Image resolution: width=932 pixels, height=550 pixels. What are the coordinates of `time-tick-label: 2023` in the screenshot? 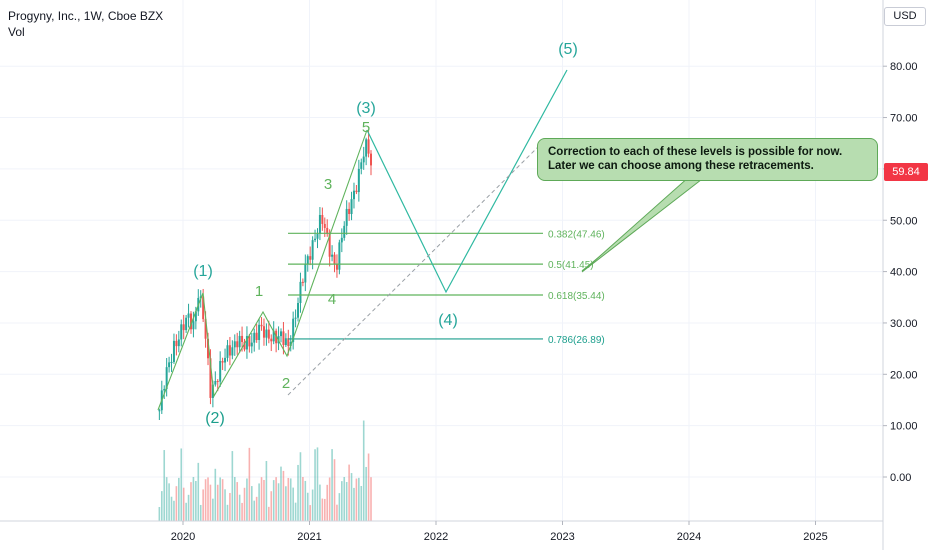 It's located at (562, 537).